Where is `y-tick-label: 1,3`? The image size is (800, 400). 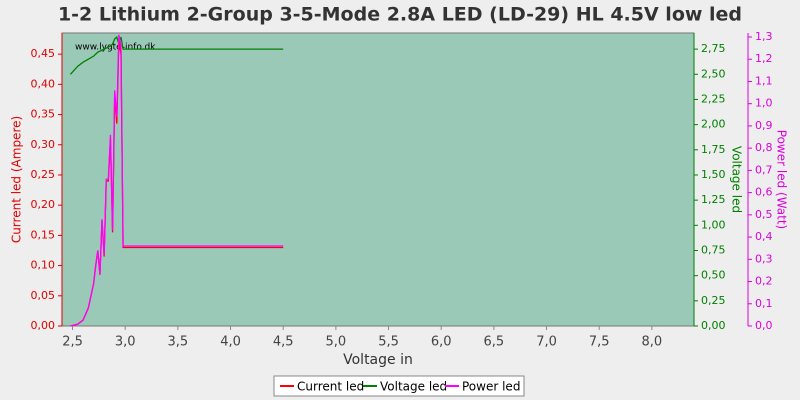
y-tick-label: 1,3 is located at coordinates (764, 36).